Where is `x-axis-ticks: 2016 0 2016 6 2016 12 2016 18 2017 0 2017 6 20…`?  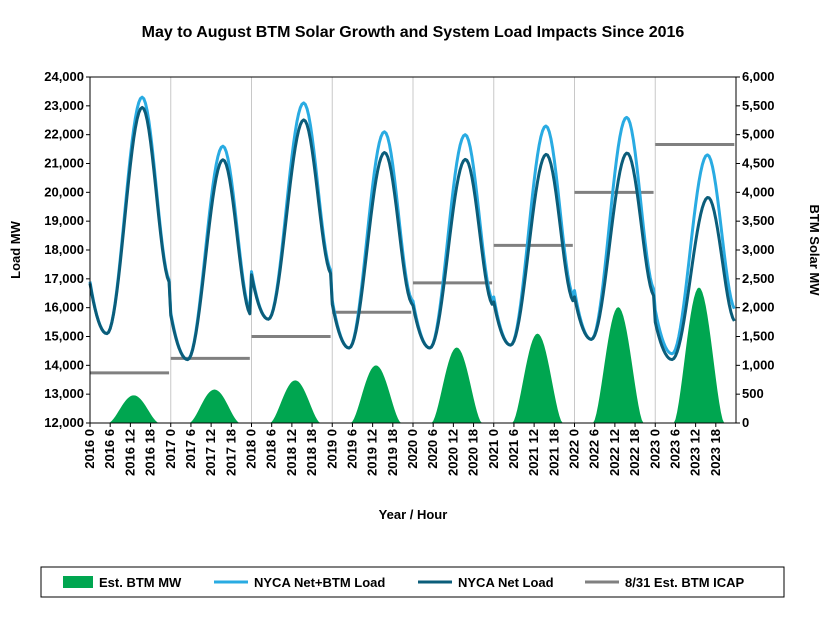 x-axis-ticks: 2016 0 2016 6 2016 12 2016 18 2017 0 2017 6 20… is located at coordinates (402, 449).